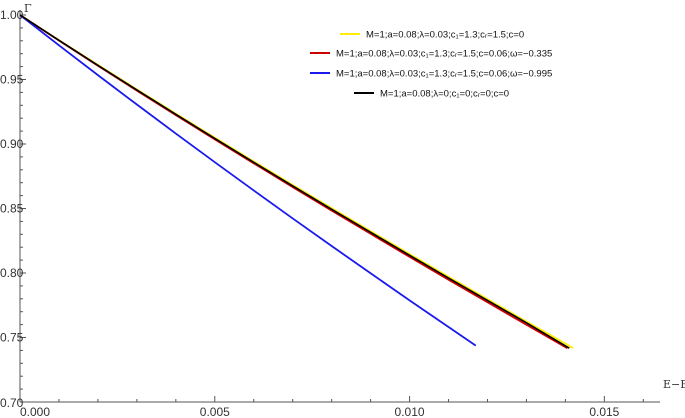 This screenshot has height=418, width=685. Describe the element at coordinates (28, 8) in the screenshot. I see `y-axis-title: Γ` at that location.